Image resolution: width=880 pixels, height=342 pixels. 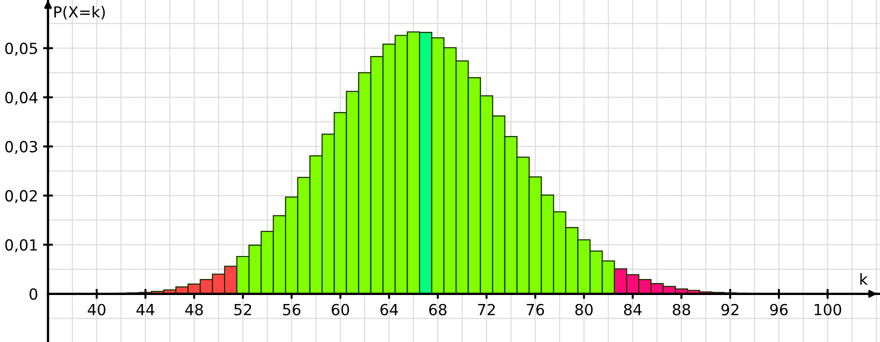 I want to click on x-tick-label: 72, so click(x=486, y=310).